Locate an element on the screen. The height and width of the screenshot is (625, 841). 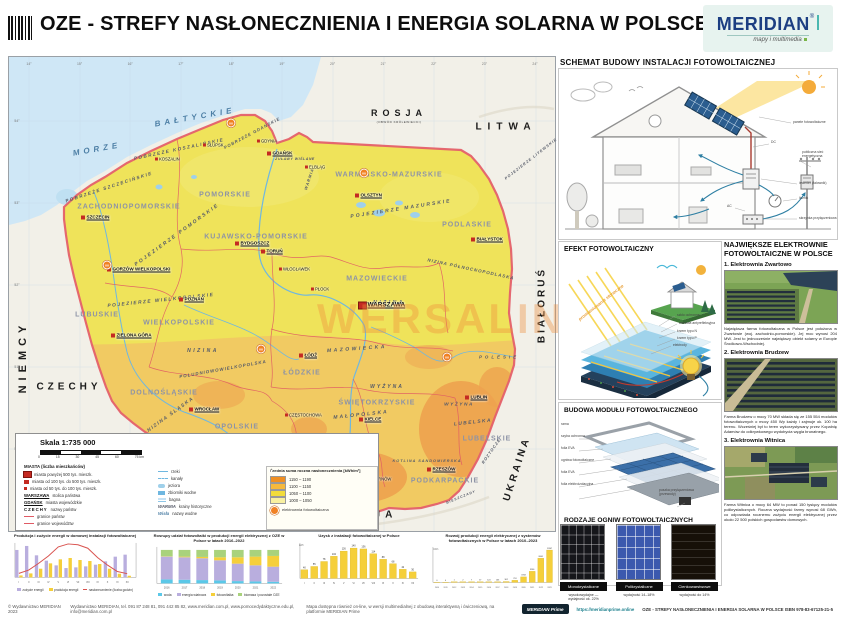
pv-plant-photo-zwartowo is located at coordinates (781, 297).